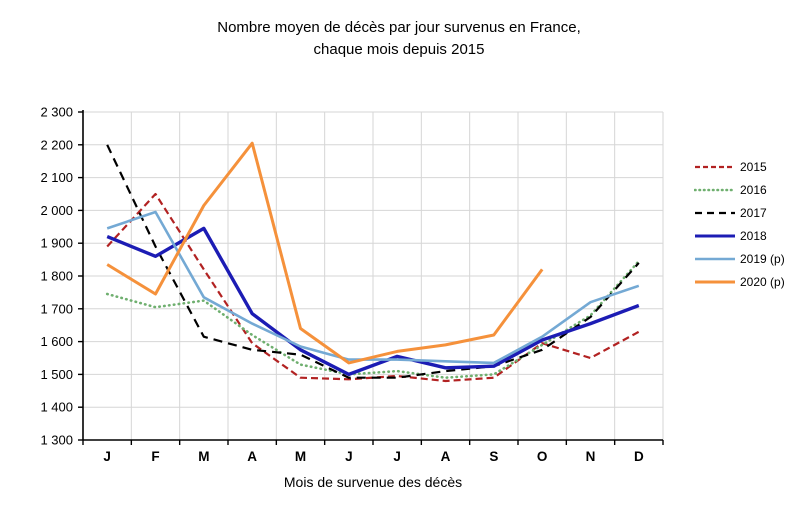 The height and width of the screenshot is (513, 798). I want to click on y-tick-label: 1 500, so click(56, 374).